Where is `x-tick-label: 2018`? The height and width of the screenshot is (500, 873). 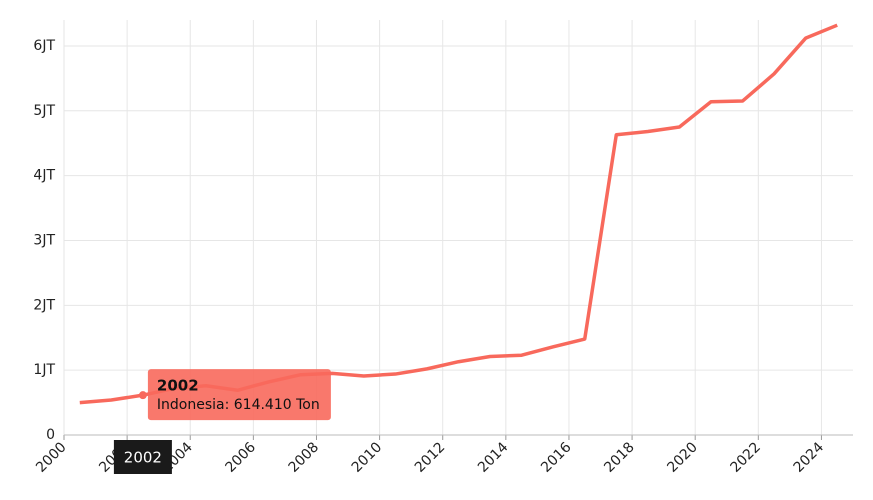
x-tick-label: 2018 is located at coordinates (619, 457).